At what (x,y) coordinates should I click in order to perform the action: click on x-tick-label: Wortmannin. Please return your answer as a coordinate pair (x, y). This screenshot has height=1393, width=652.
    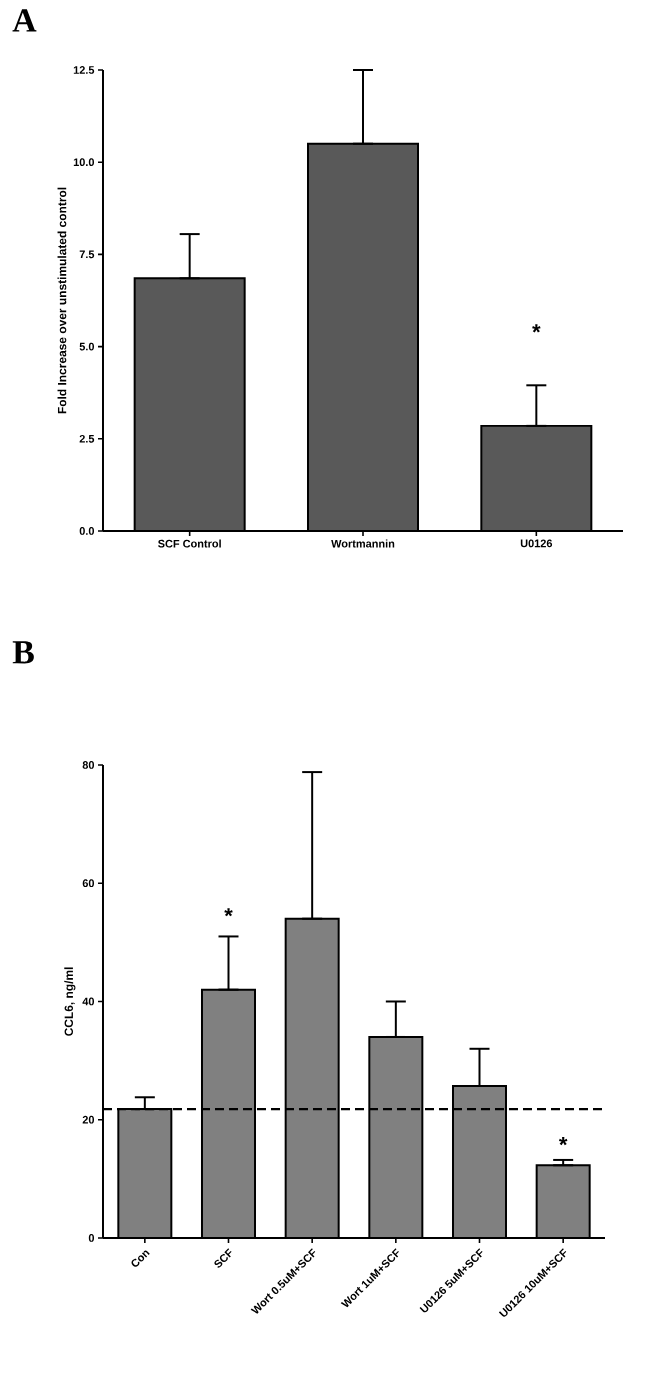
    Looking at the image, I should click on (363, 543).